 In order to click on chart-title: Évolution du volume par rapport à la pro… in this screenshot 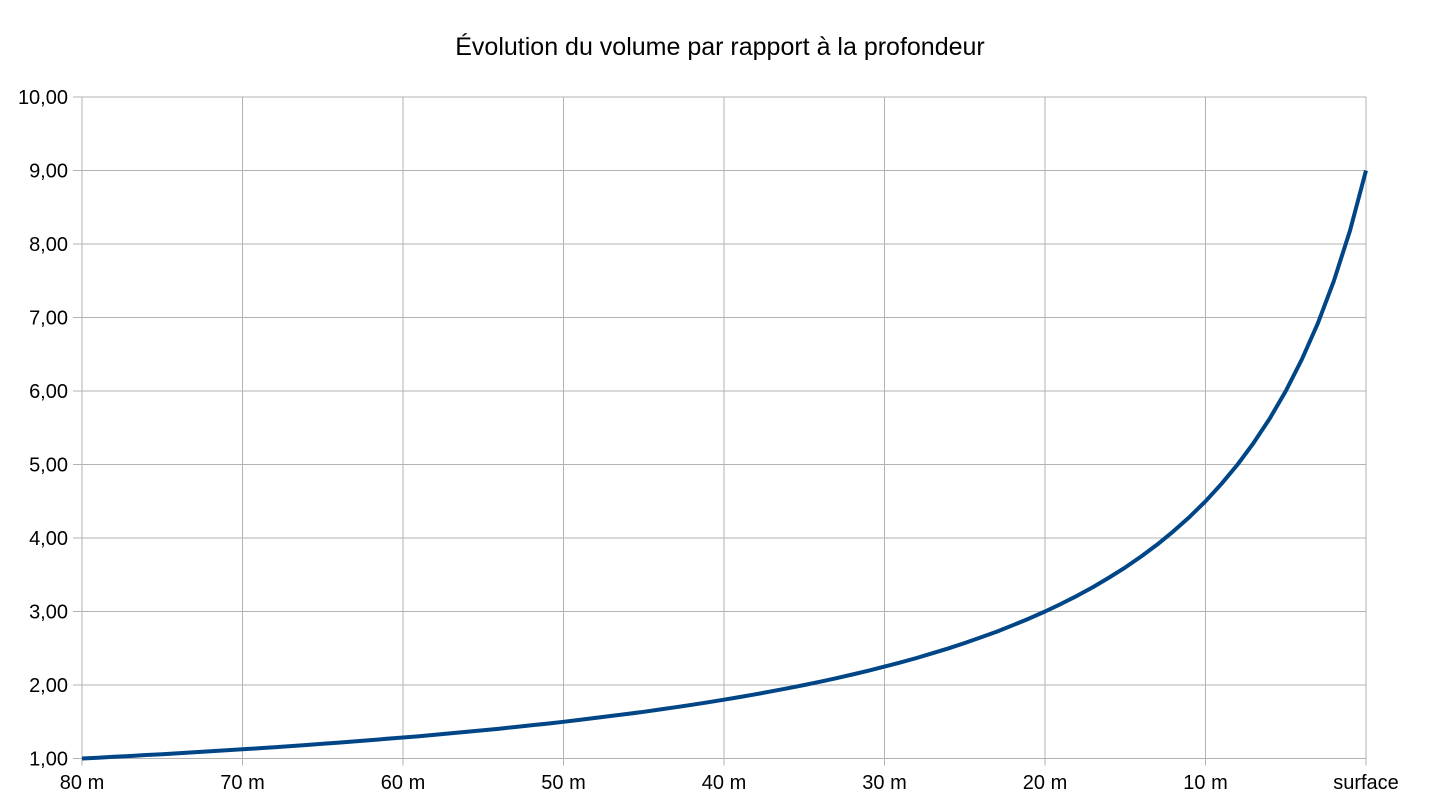, I will do `click(720, 47)`.